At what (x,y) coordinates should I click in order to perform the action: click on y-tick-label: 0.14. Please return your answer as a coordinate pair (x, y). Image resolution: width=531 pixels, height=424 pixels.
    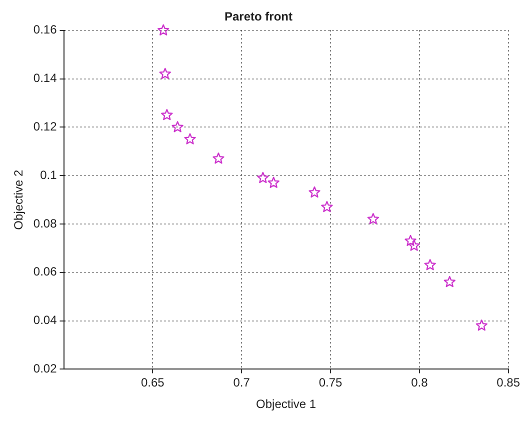
    Looking at the image, I should click on (45, 78).